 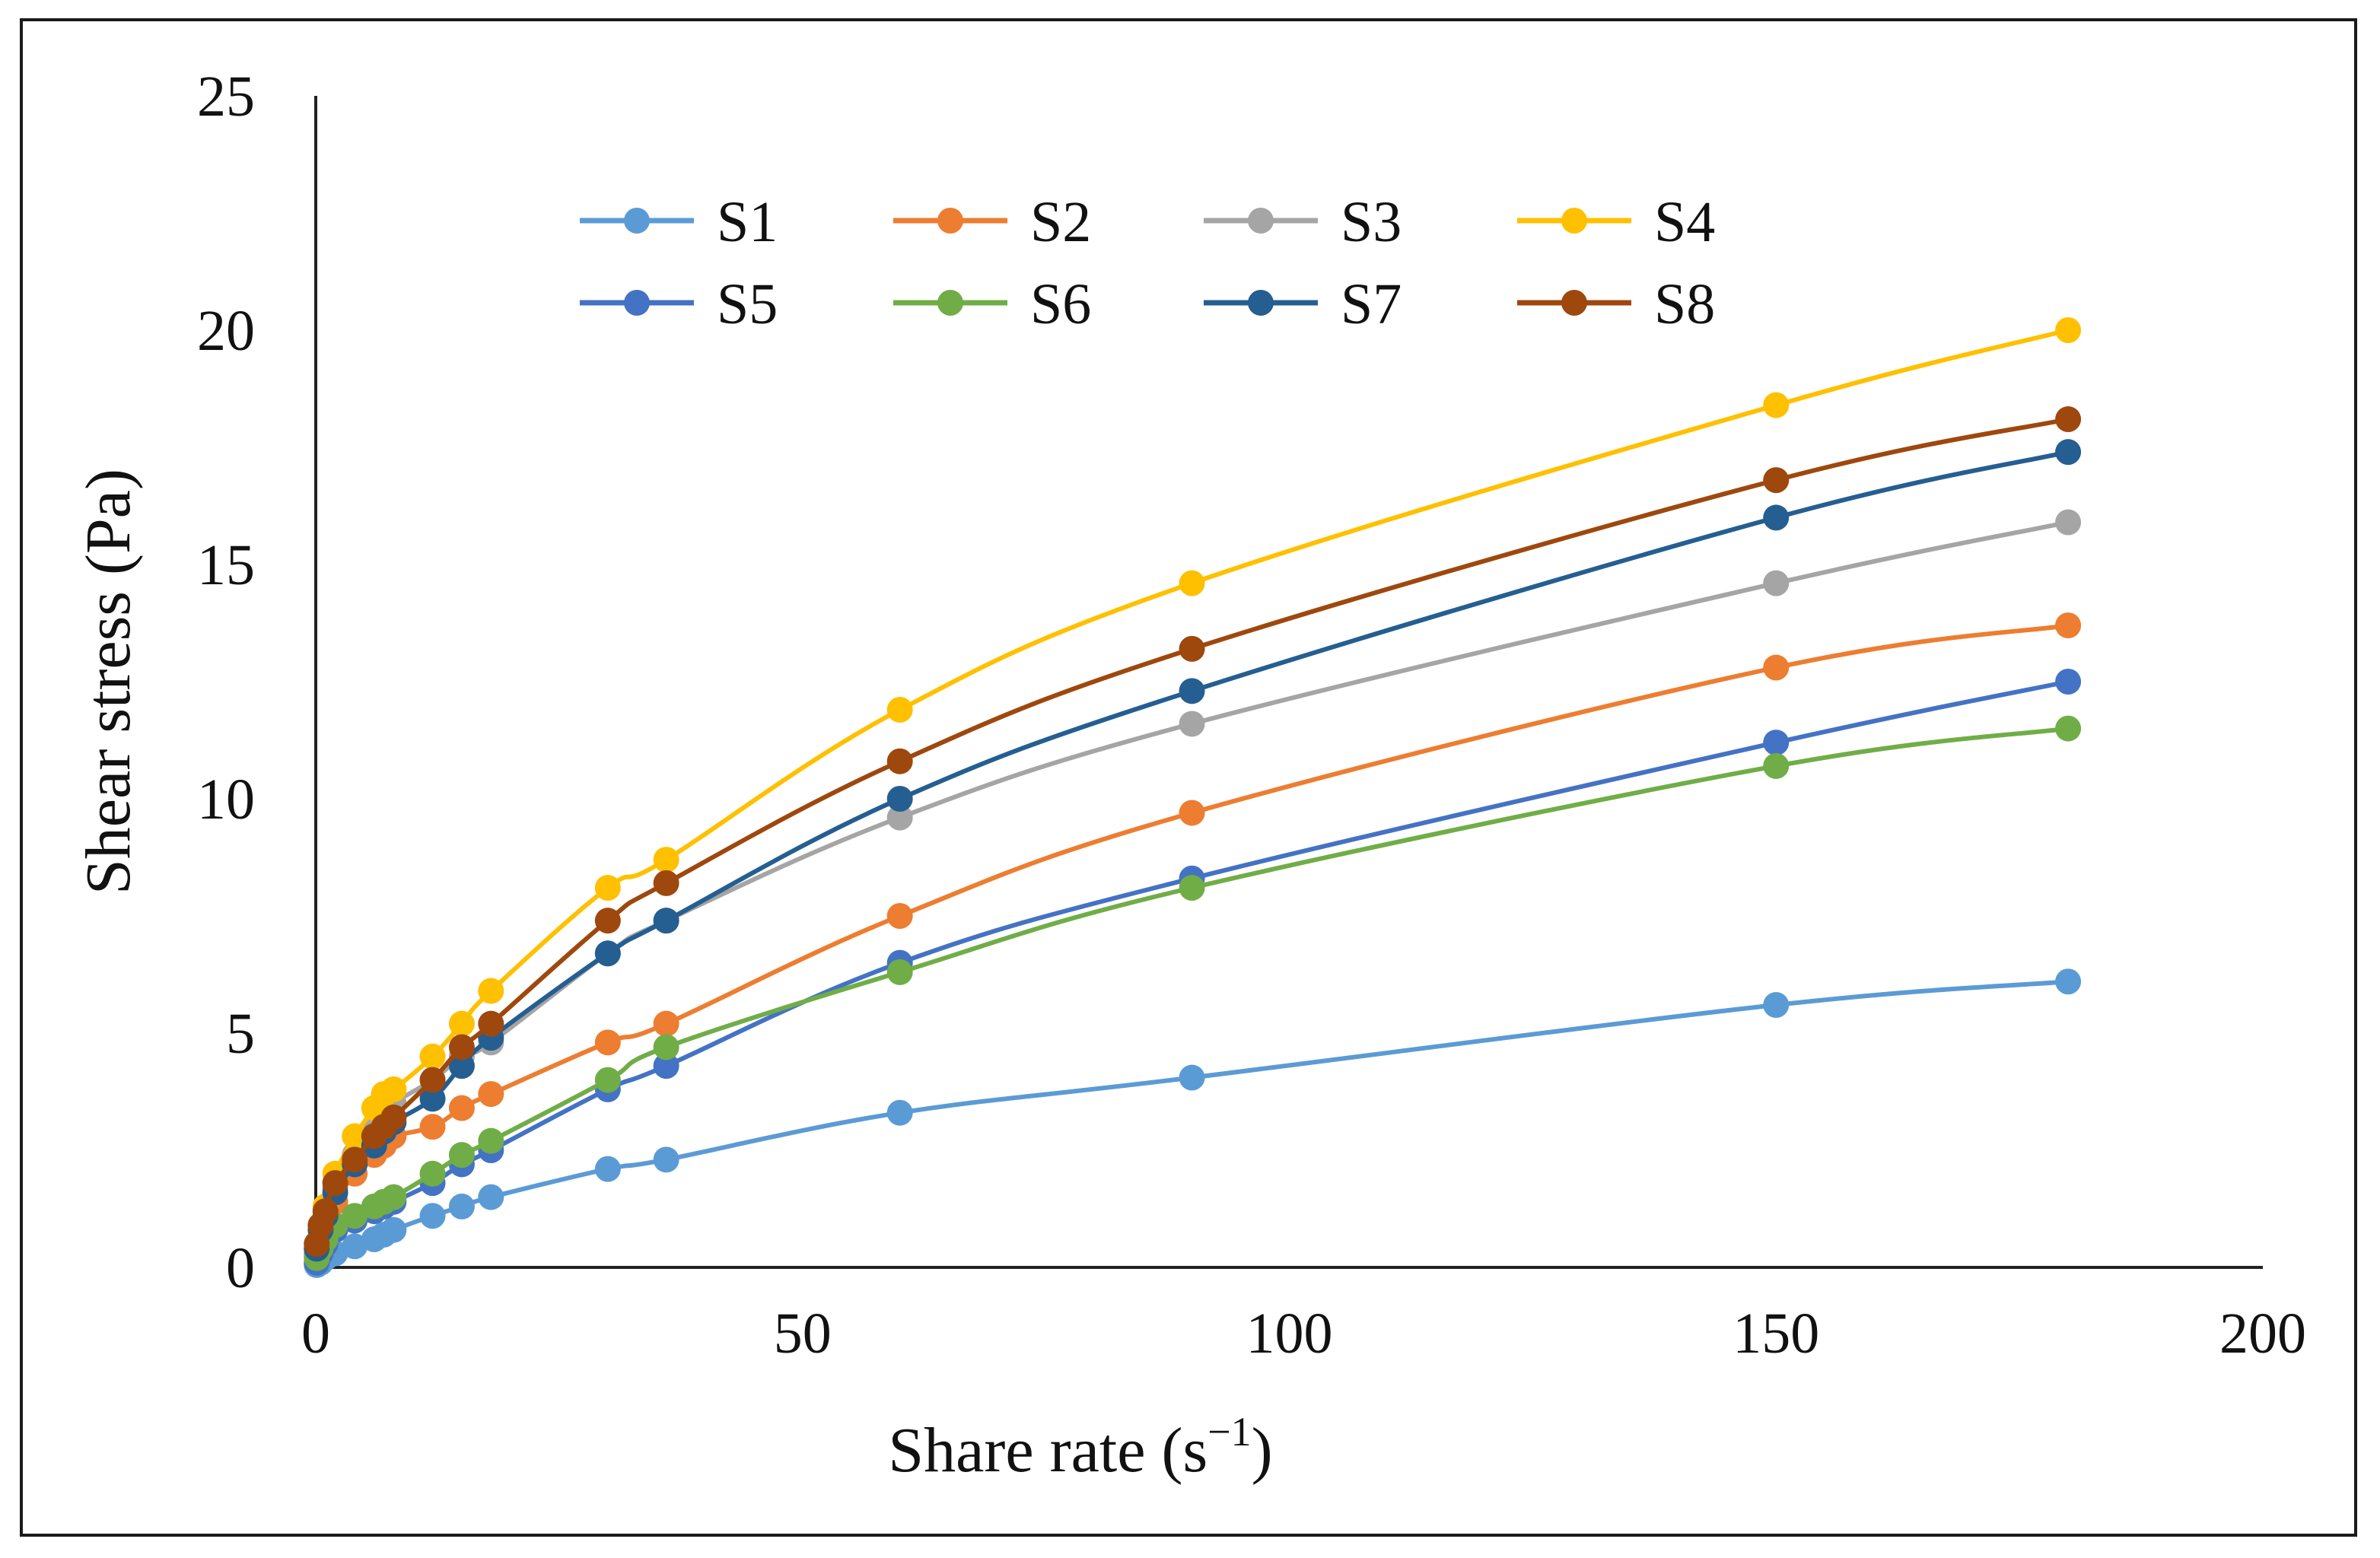 What do you see at coordinates (1192, 1123) in the screenshot?
I see `series-line-s1` at bounding box center [1192, 1123].